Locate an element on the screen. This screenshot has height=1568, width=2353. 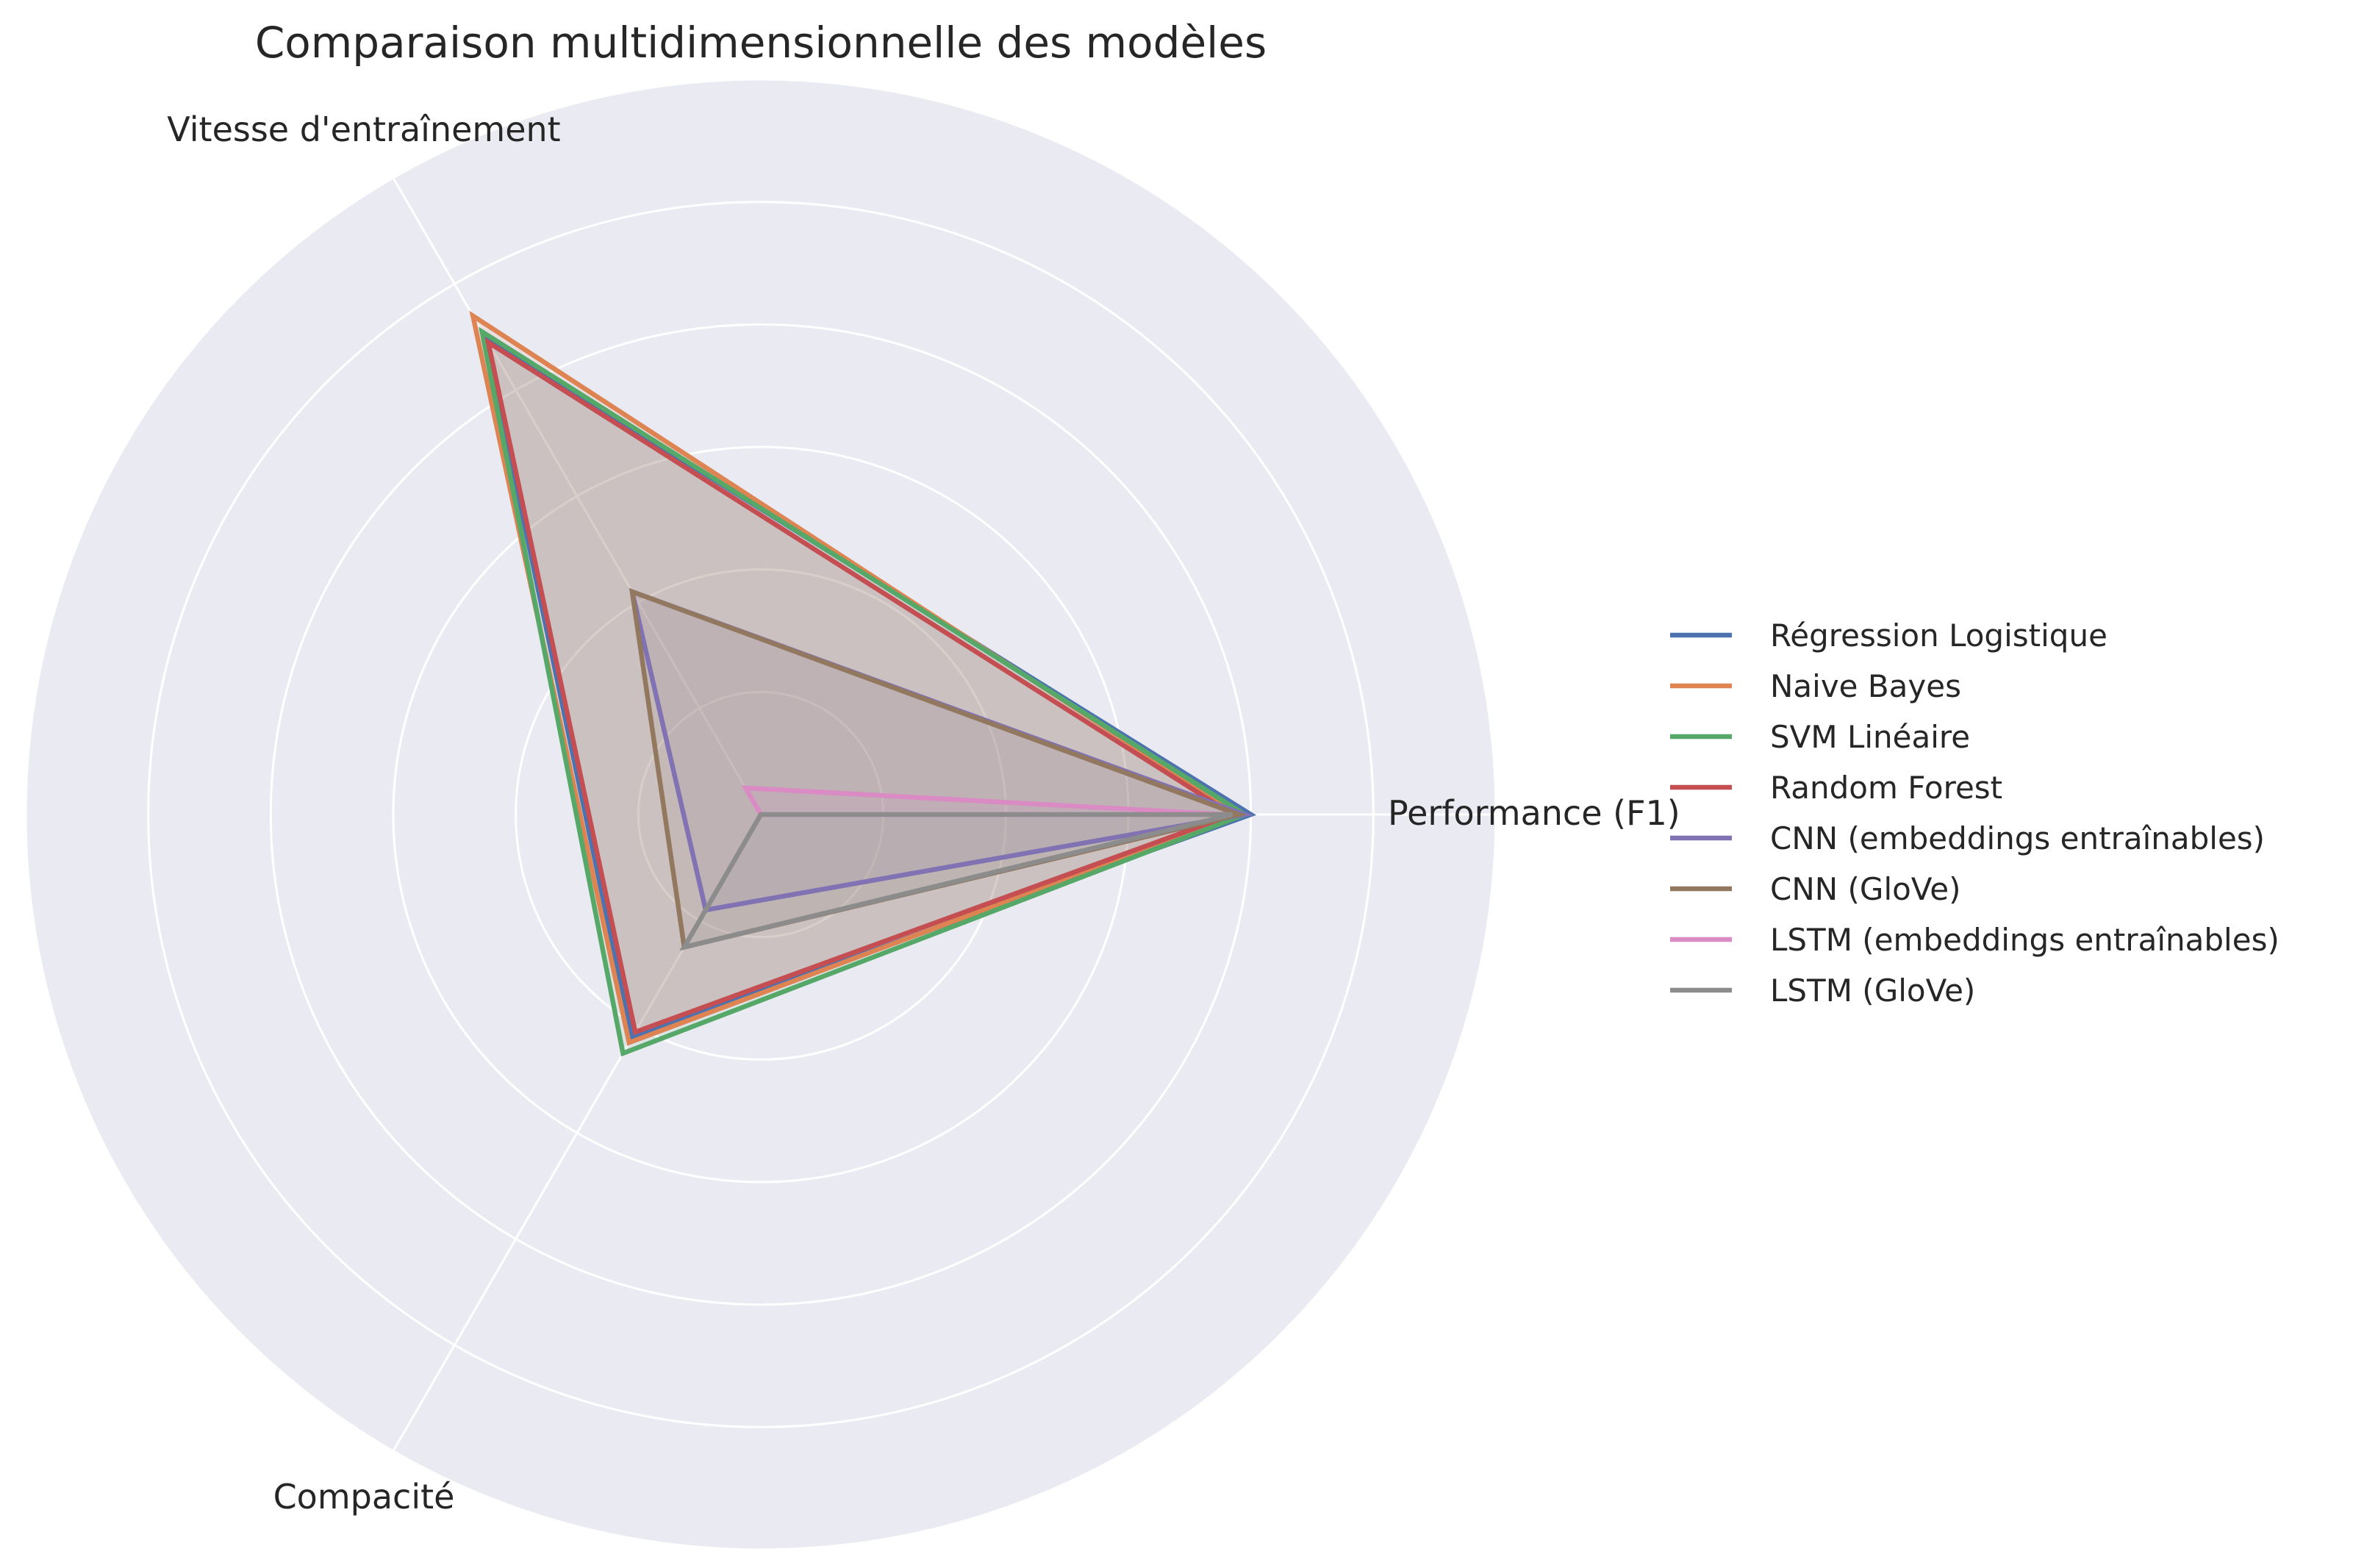
legend-label: Régression Logistique is located at coordinates (1938, 635).